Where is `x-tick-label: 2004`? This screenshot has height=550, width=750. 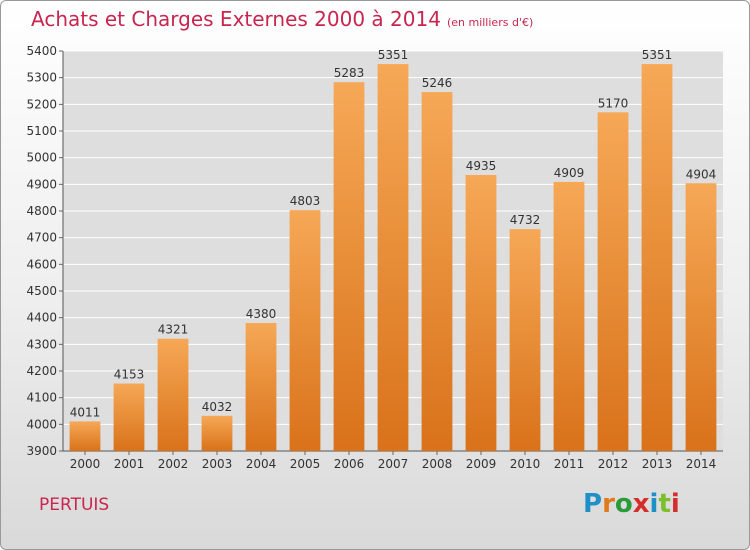
x-tick-label: 2004 is located at coordinates (261, 464).